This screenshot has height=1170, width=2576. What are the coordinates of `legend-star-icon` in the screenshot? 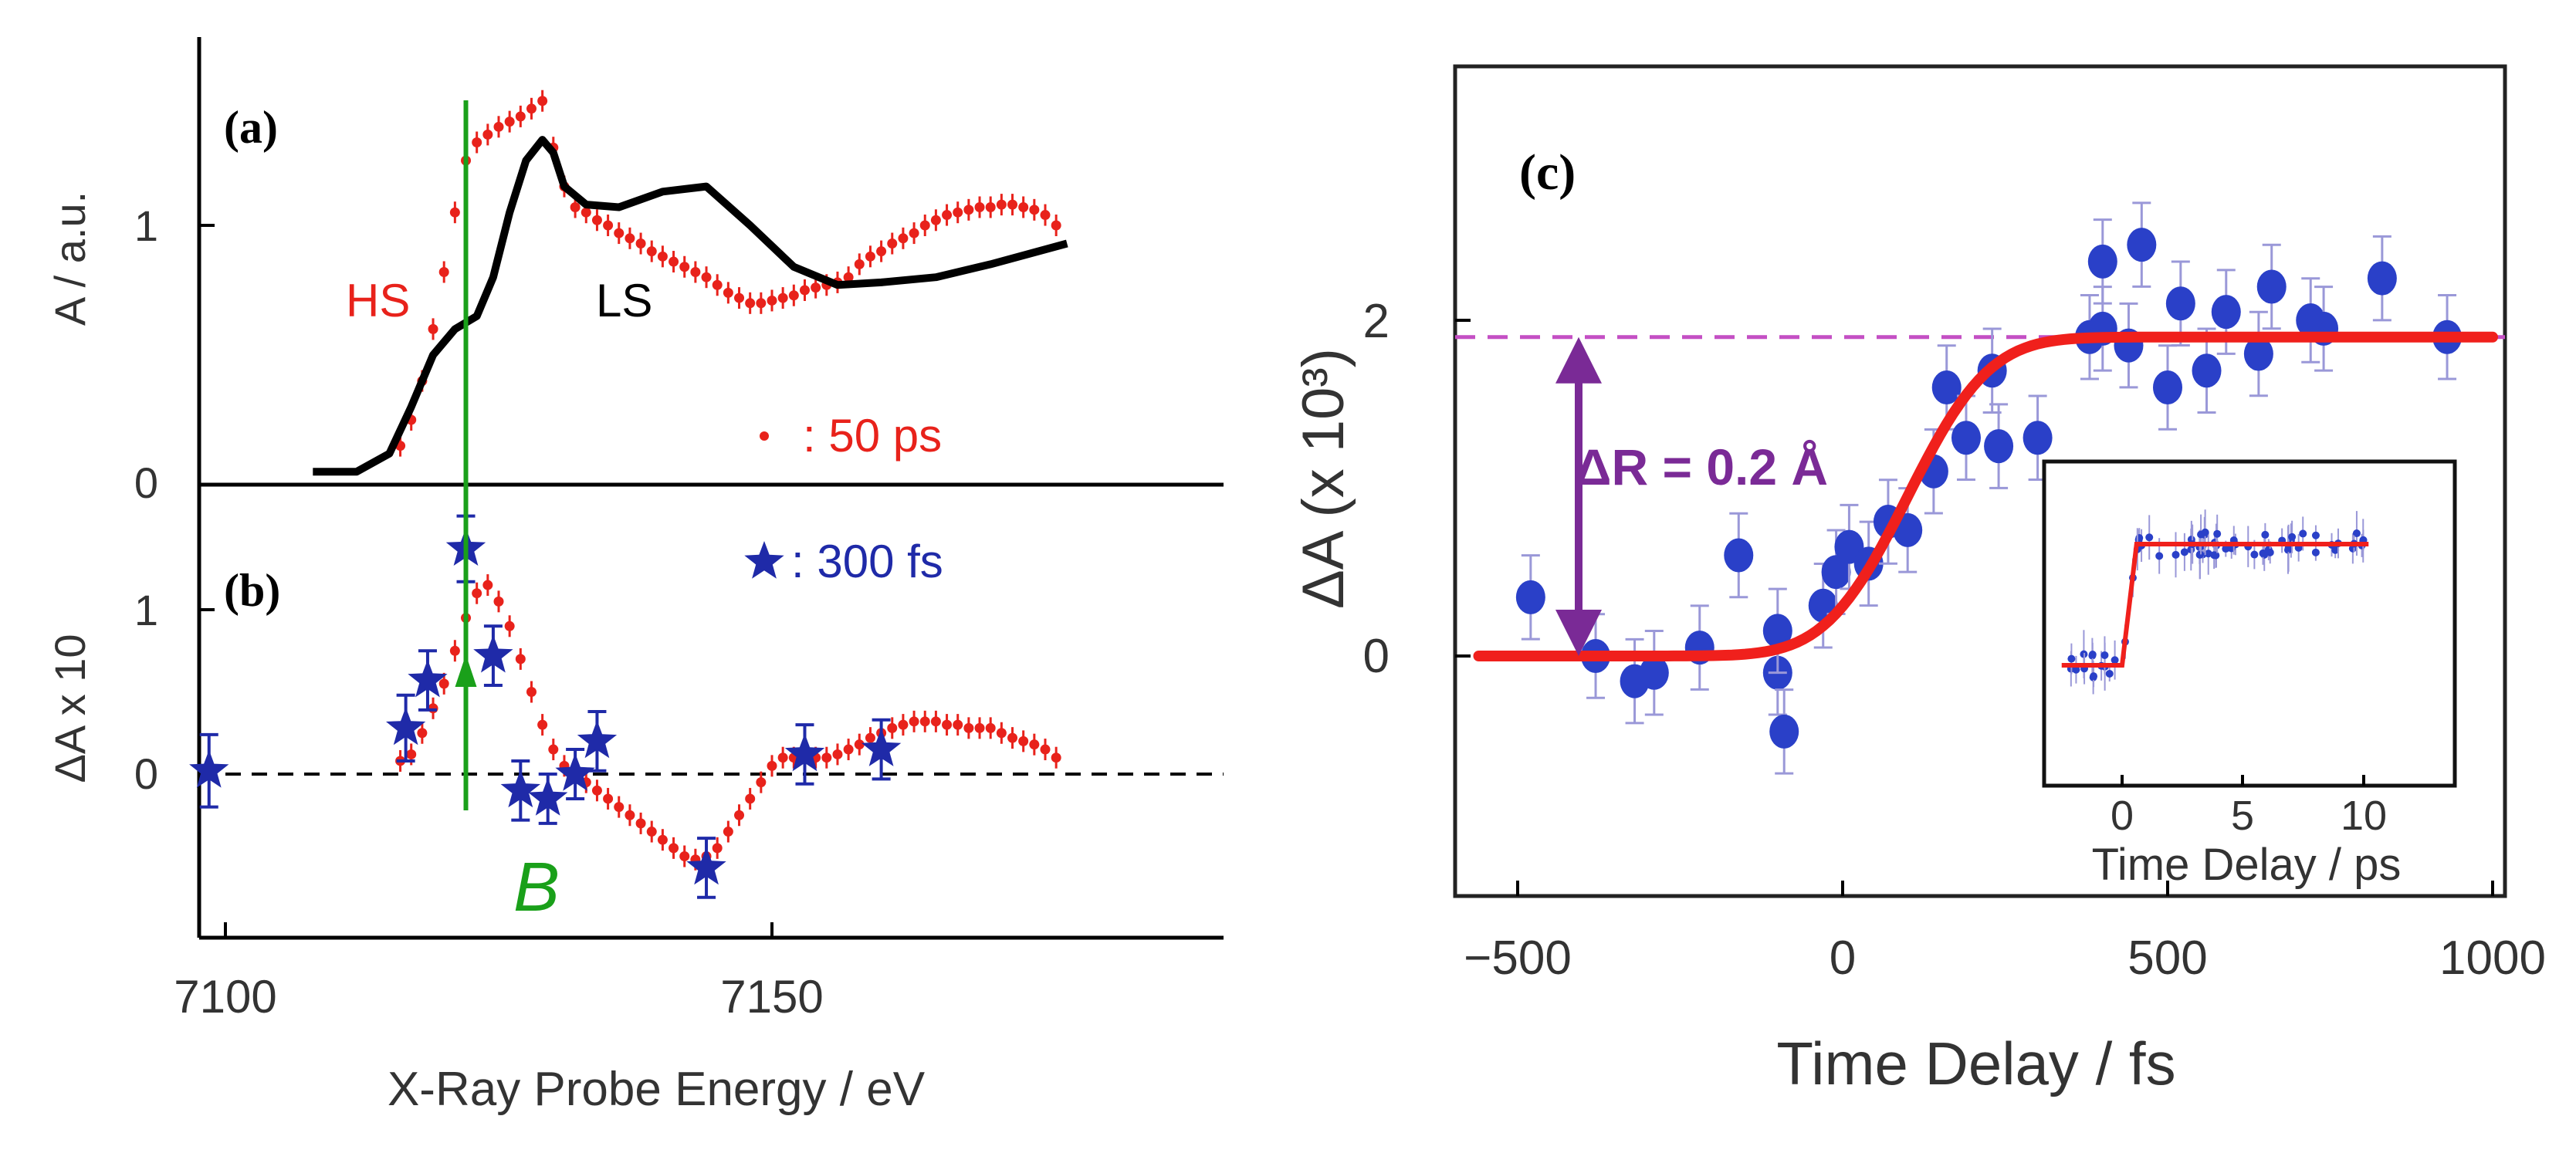 It's located at (764, 560).